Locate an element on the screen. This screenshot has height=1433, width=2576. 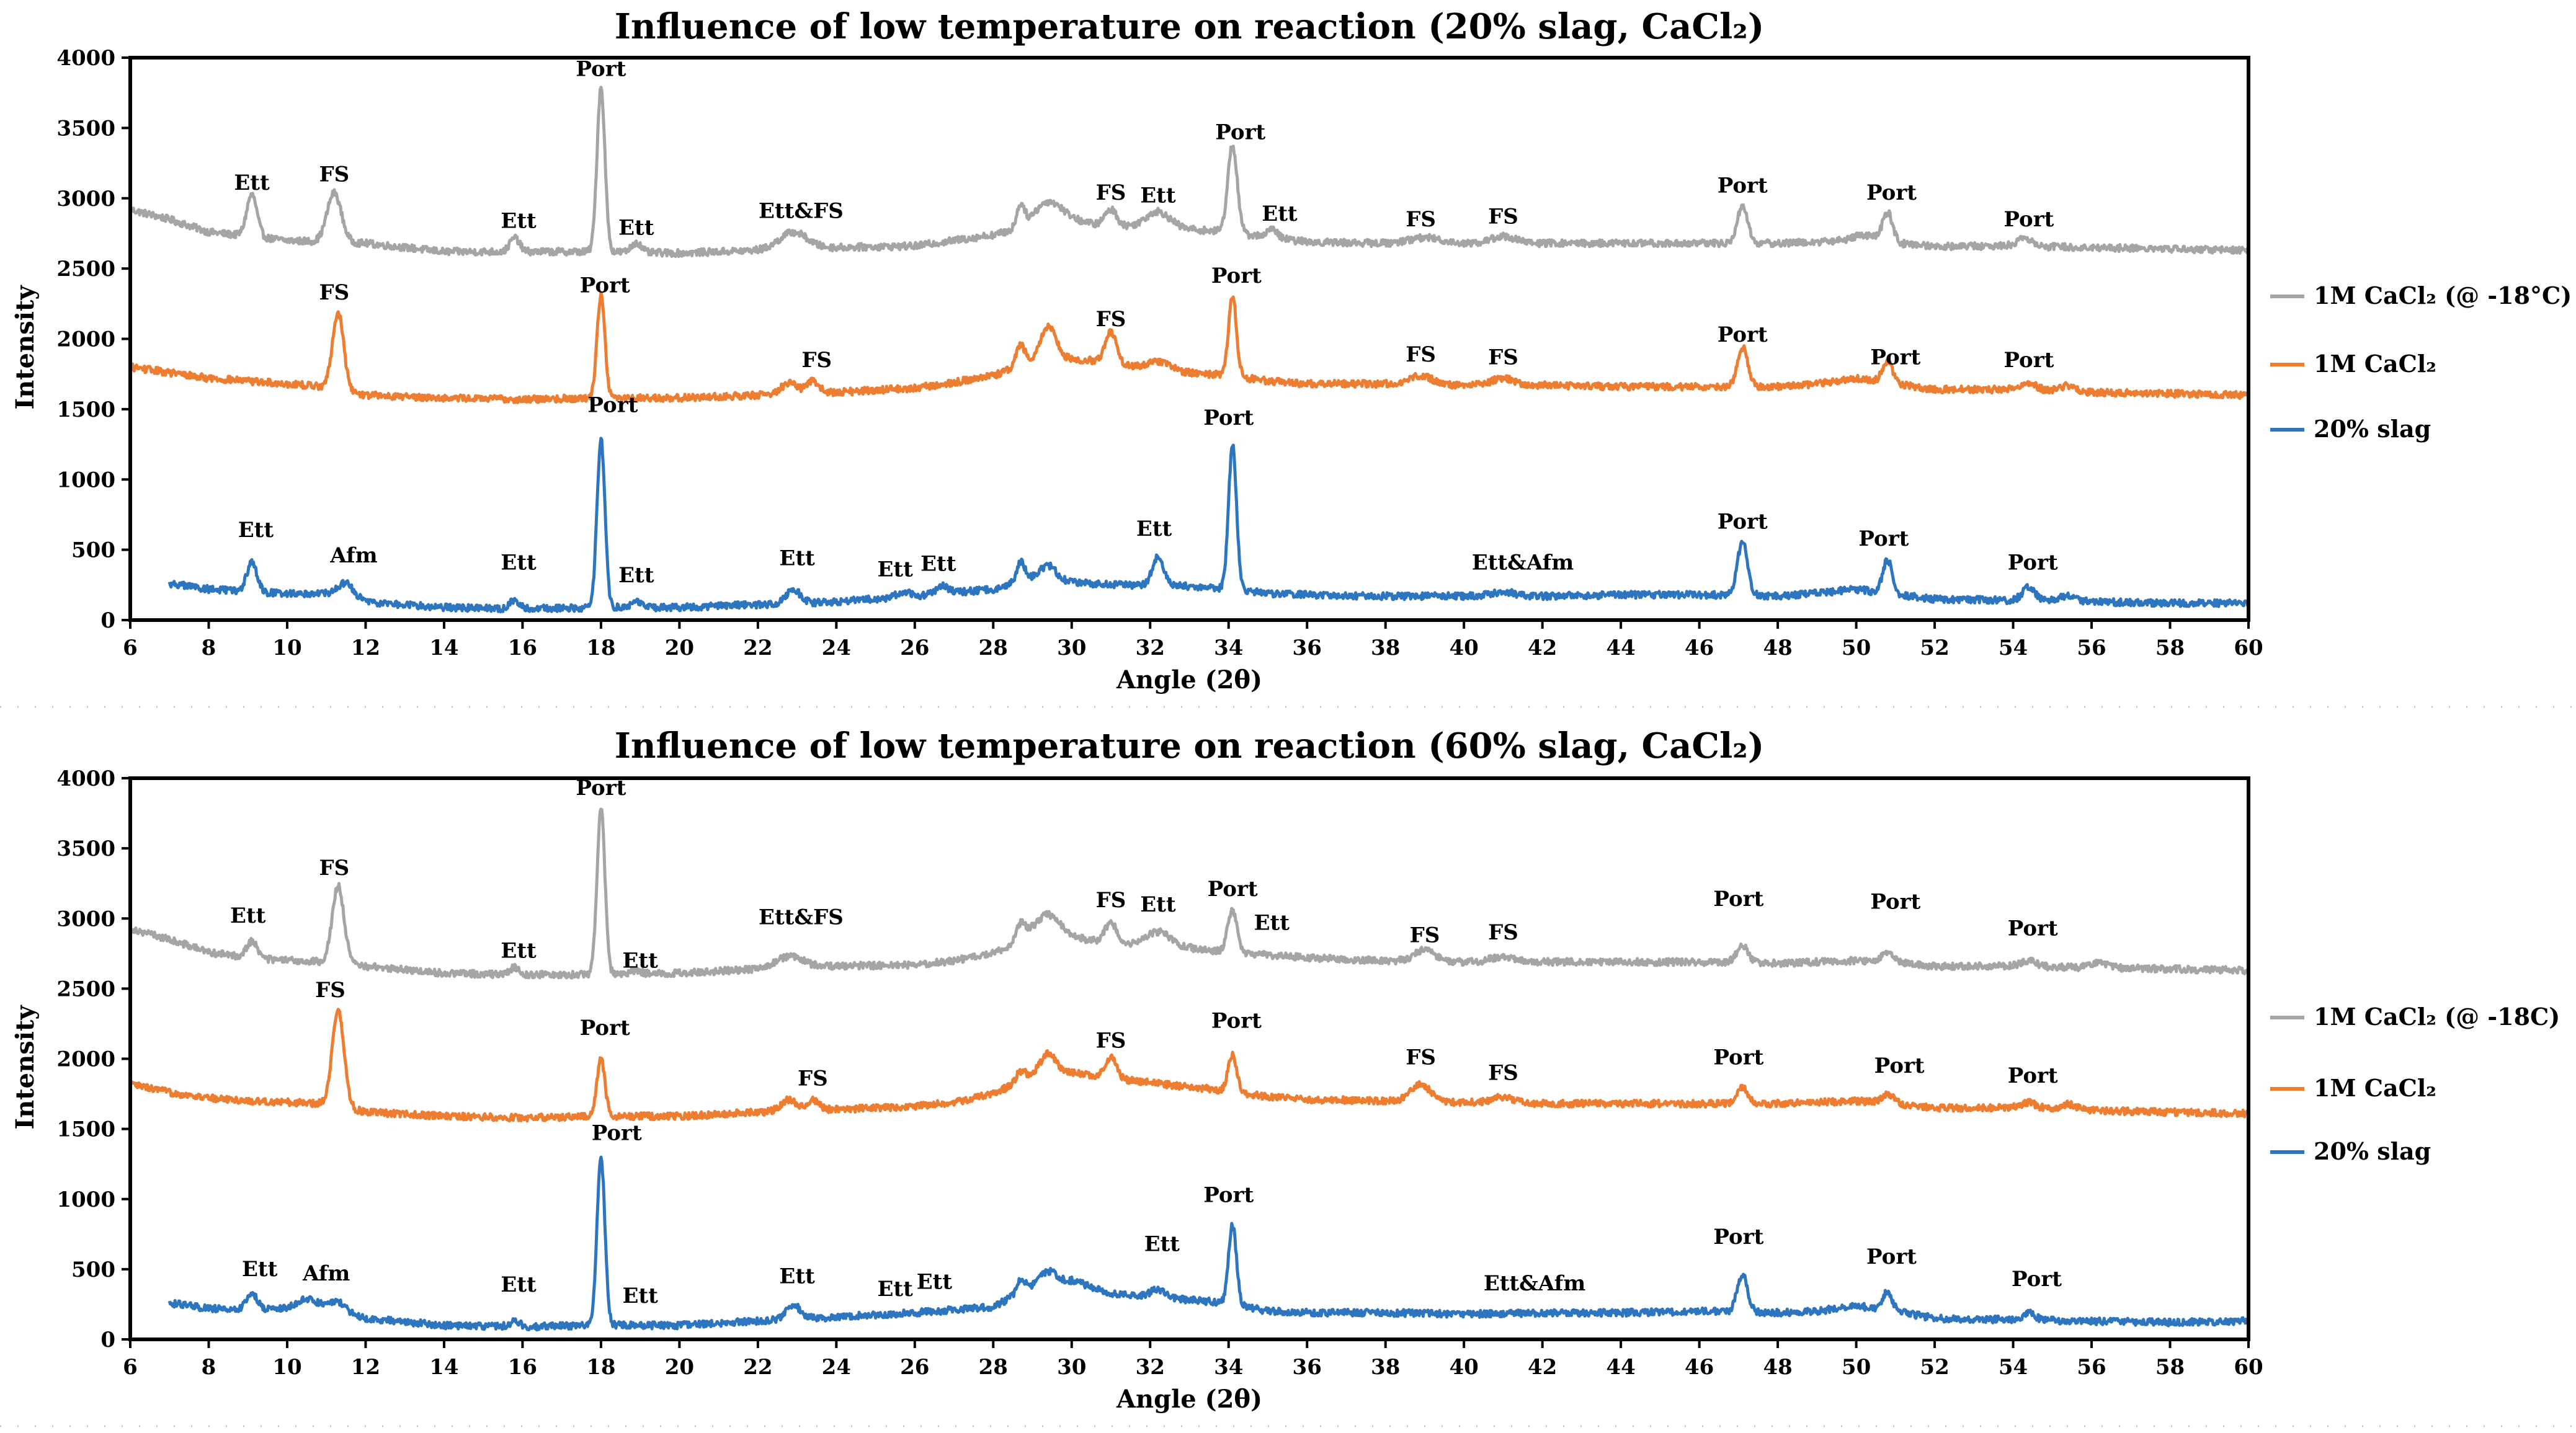
x-tick-label: 32 is located at coordinates (1150, 648).